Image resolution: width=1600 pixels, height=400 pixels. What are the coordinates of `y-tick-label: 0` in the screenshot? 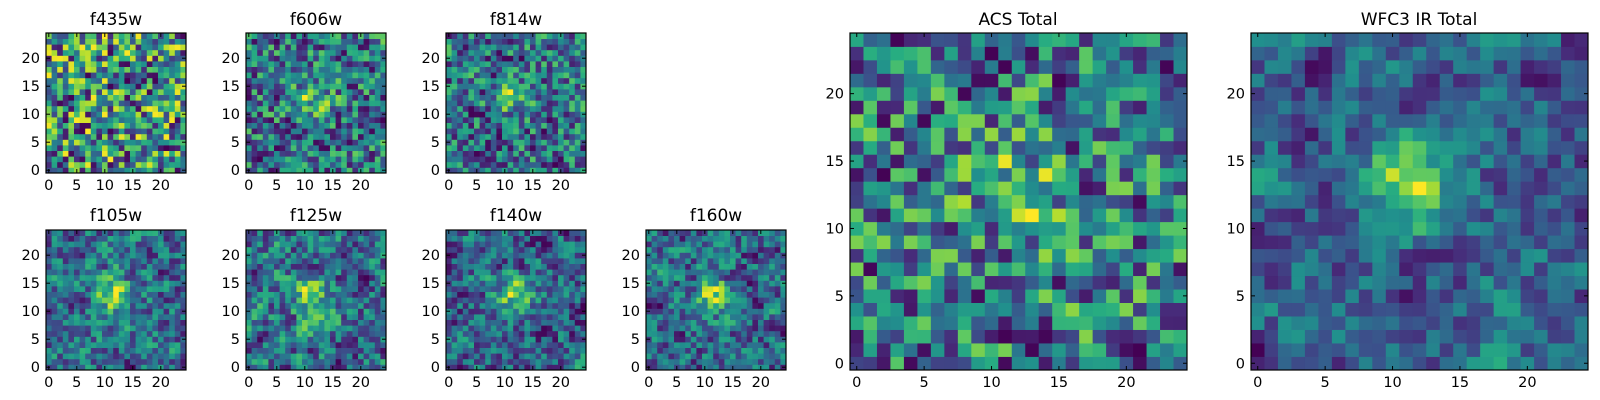 It's located at (35, 368).